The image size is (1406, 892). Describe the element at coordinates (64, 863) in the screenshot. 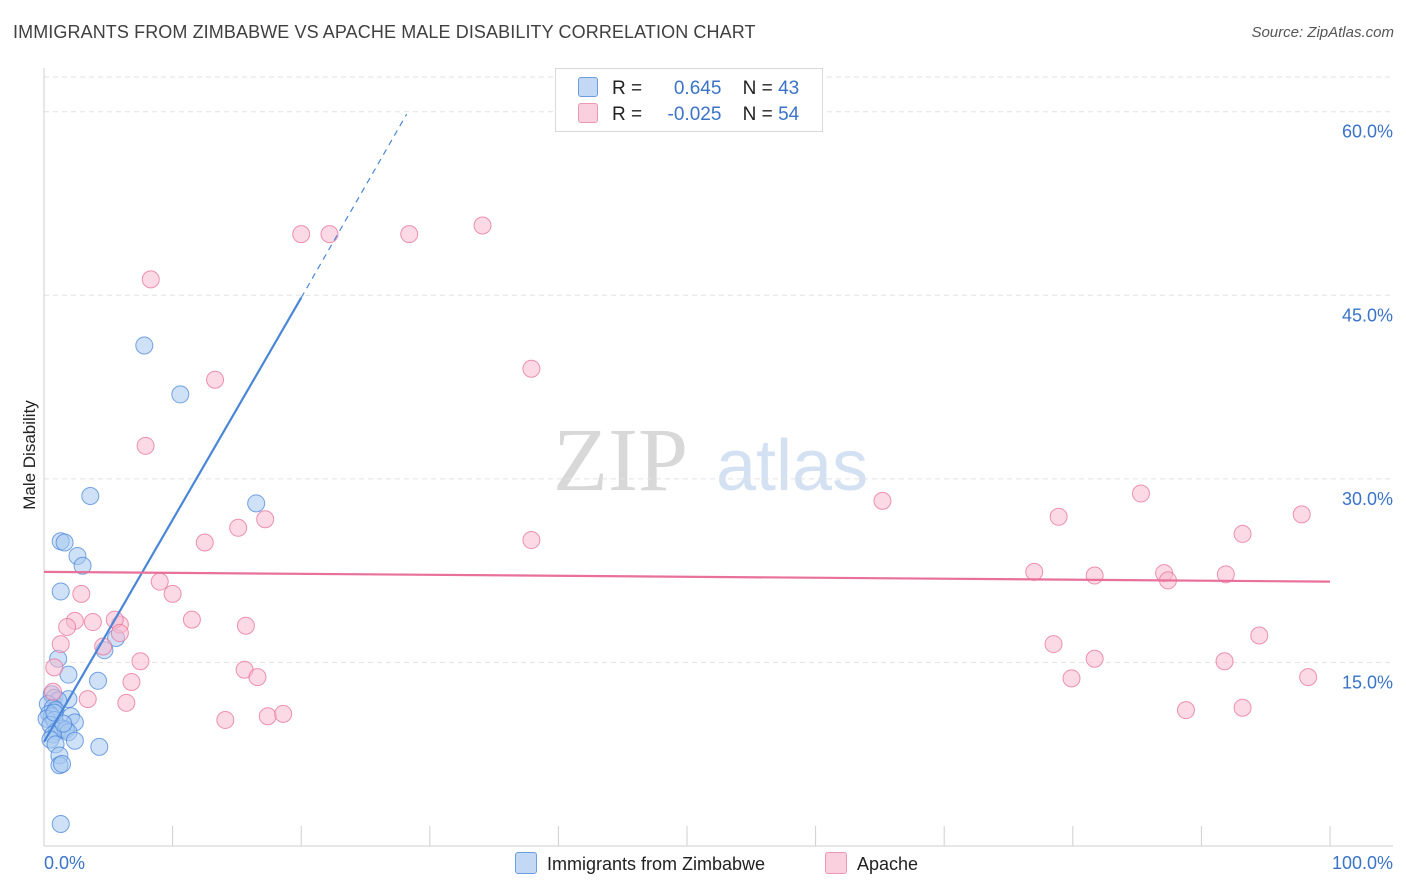

I see `x-tick-label-min: 0.0%` at that location.